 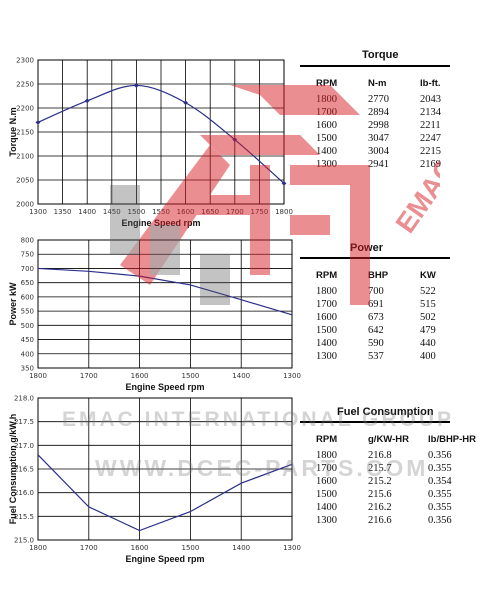 I want to click on power-table-column-header: KW, so click(x=428, y=275).